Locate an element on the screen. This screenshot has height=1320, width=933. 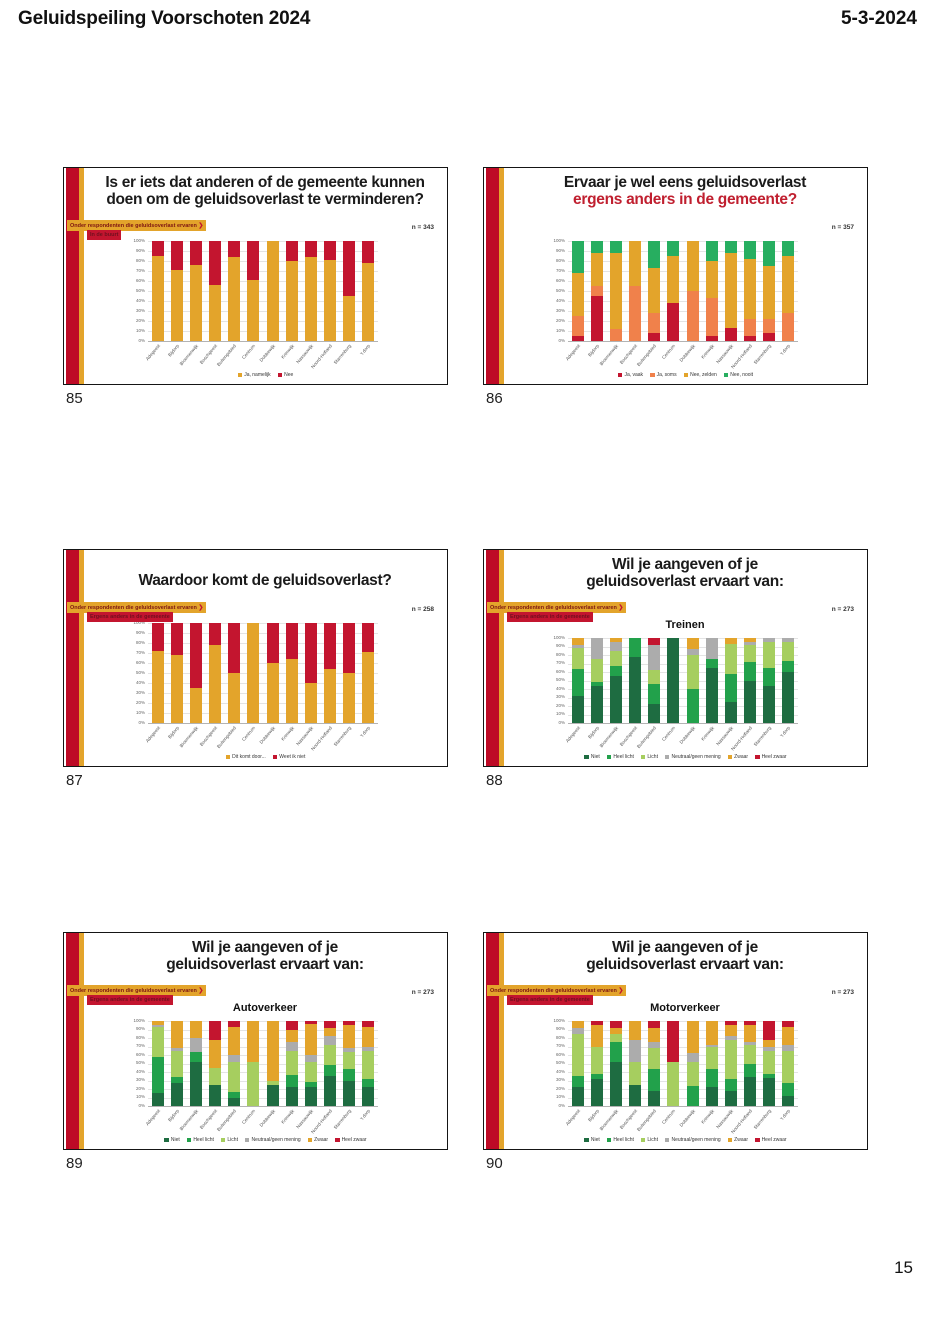
legend-item: Zwaar is located at coordinates (317, 1140).